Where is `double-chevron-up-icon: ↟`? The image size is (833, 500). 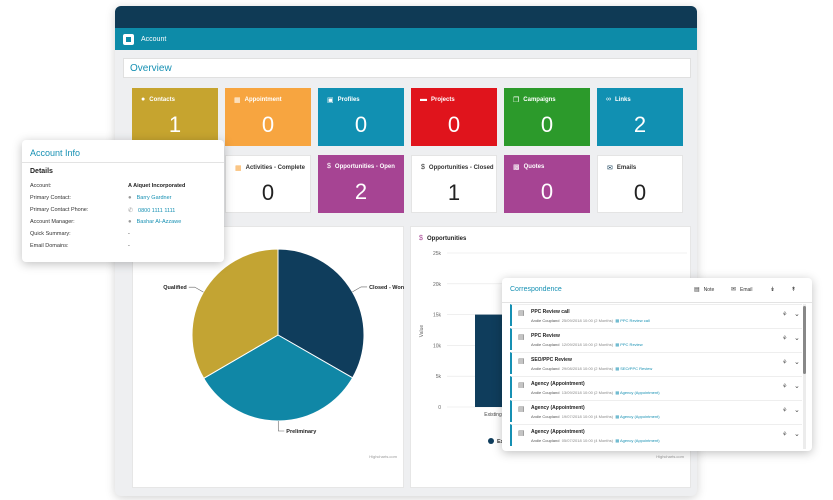 double-chevron-up-icon: ↟ is located at coordinates (794, 290).